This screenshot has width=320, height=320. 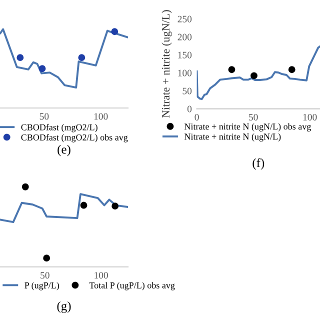 I want to click on legend-label: CBODfast (mgO2/L), so click(x=59, y=128).